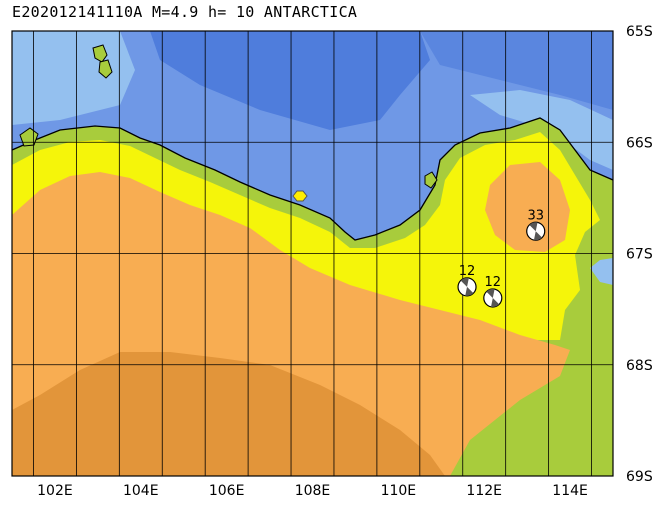  I want to click on map-title: E202012141110A M=4.9 h= 10 ANTARCTICA, so click(185, 12).